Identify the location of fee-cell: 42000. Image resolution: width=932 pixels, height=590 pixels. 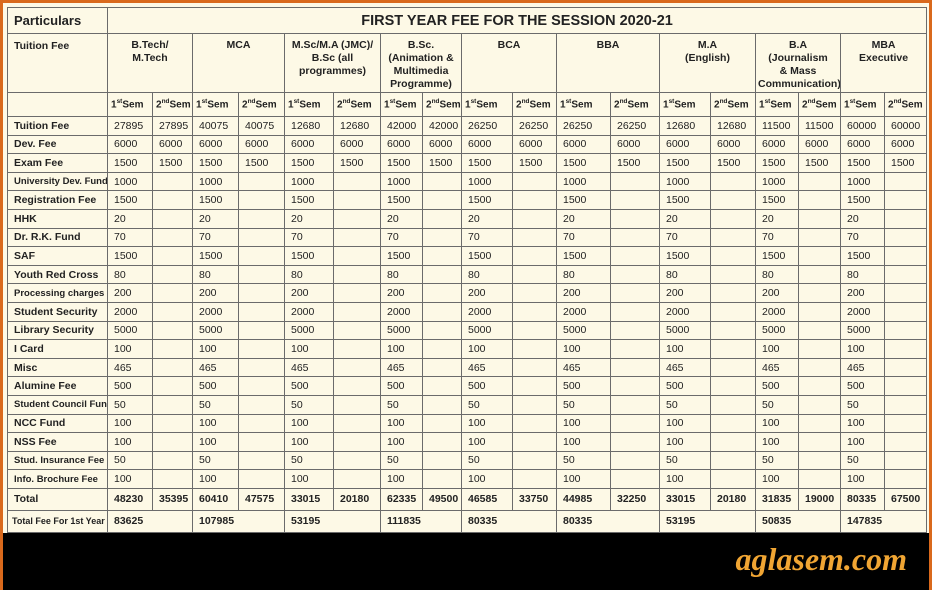
(401, 126).